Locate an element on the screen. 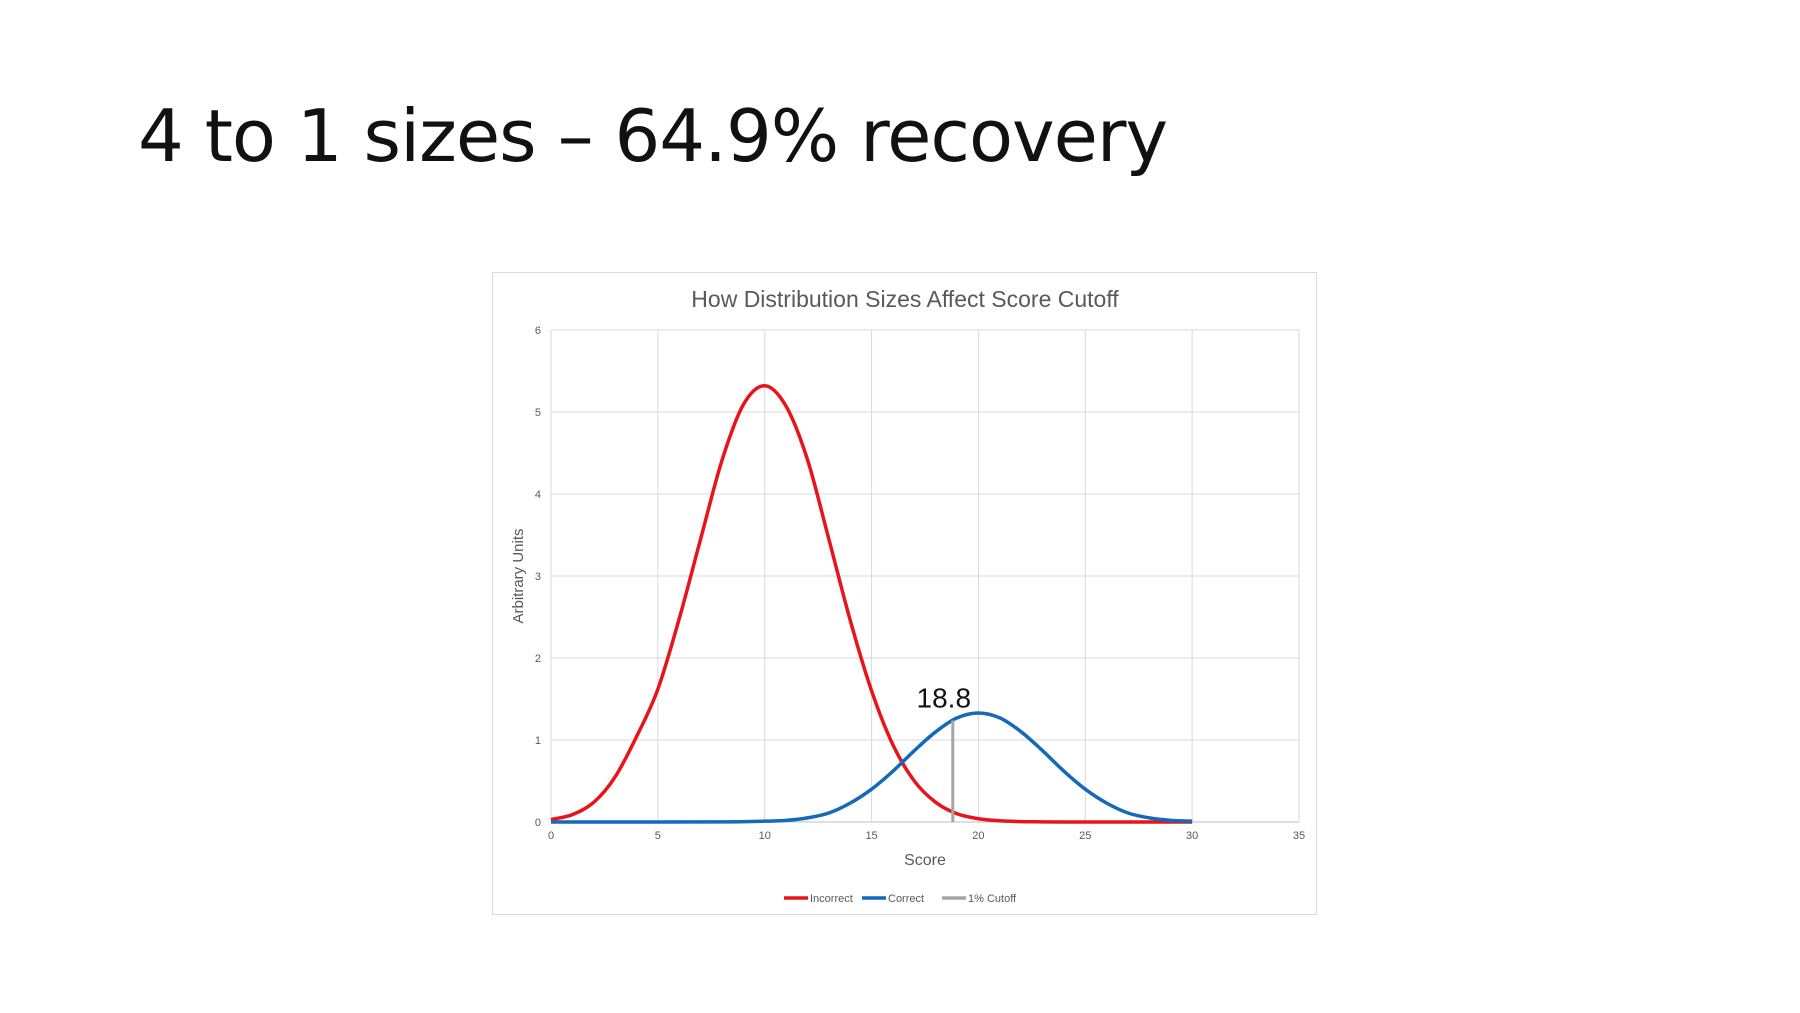 The height and width of the screenshot is (1013, 1800). y-tick-label: 0 is located at coordinates (538, 823).